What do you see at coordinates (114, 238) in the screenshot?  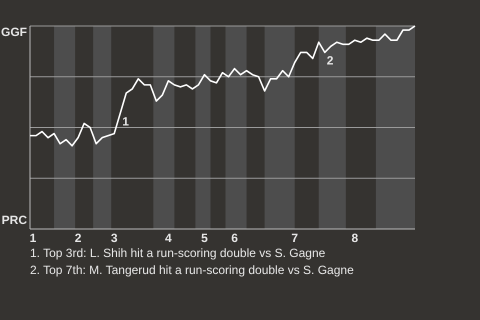 I see `x-tick-label: 3` at bounding box center [114, 238].